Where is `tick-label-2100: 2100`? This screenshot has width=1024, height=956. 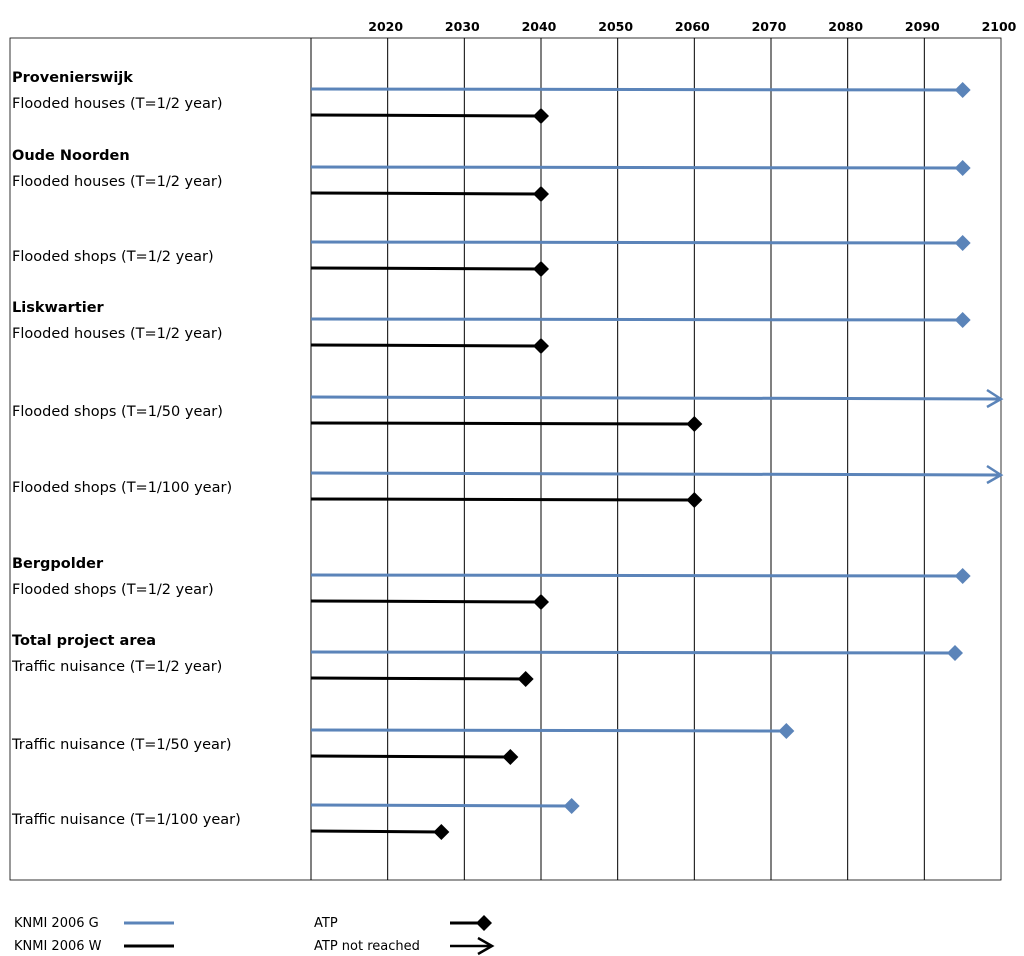
tick-label-2100: 2100 is located at coordinates (999, 26).